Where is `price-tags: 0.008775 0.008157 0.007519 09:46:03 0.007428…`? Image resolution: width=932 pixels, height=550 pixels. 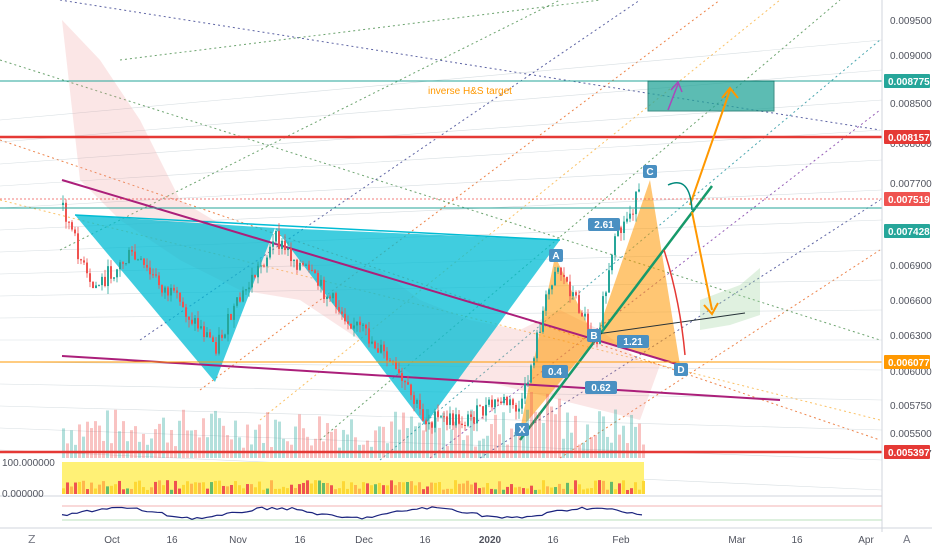
price-tags: 0.008775 0.008157 0.007519 09:46:03 0.007428… is located at coordinates (907, 266).